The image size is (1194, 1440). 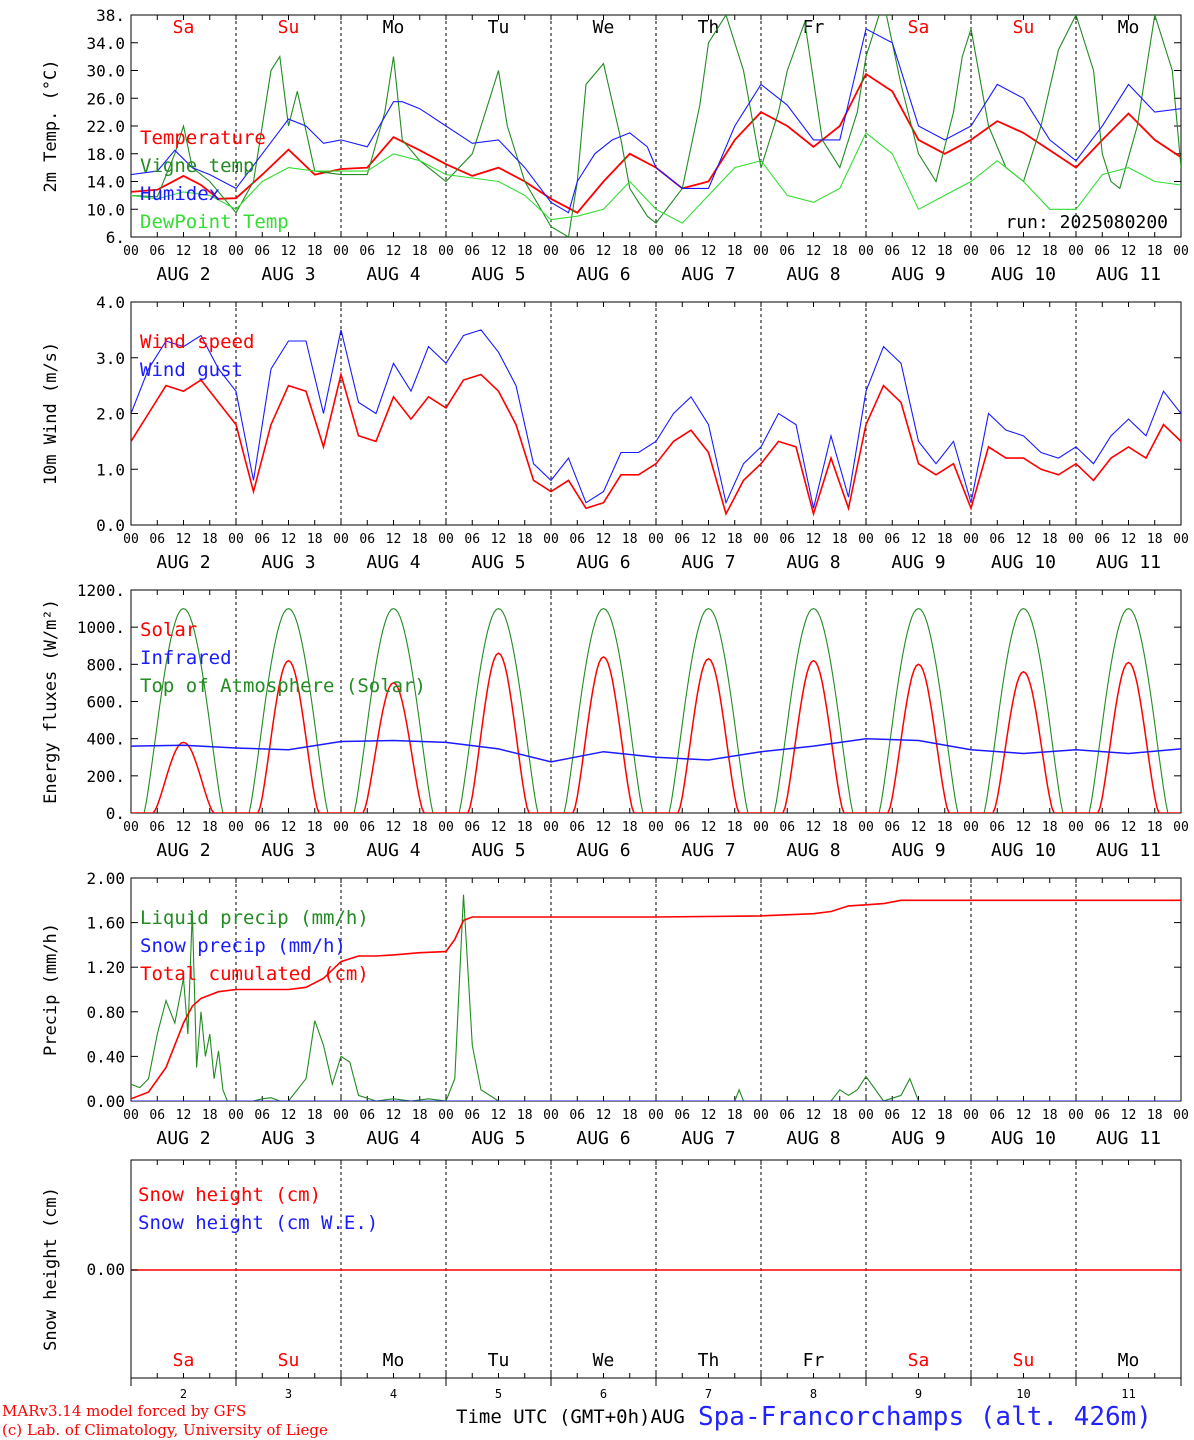 What do you see at coordinates (105, 702) in the screenshot?
I see `y-tick-label: 600.` at bounding box center [105, 702].